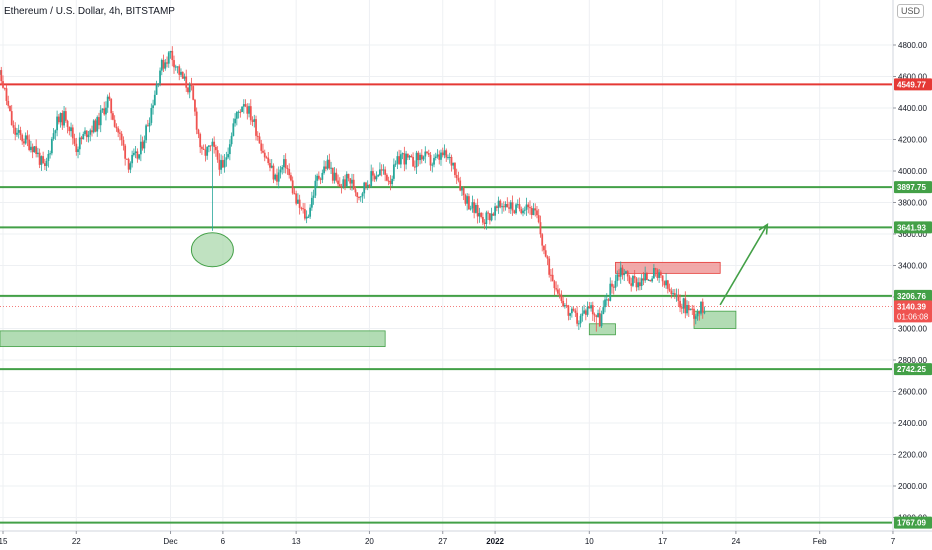 The width and height of the screenshot is (932, 550). I want to click on level-price-tag-label: 2742.25, so click(911, 369).